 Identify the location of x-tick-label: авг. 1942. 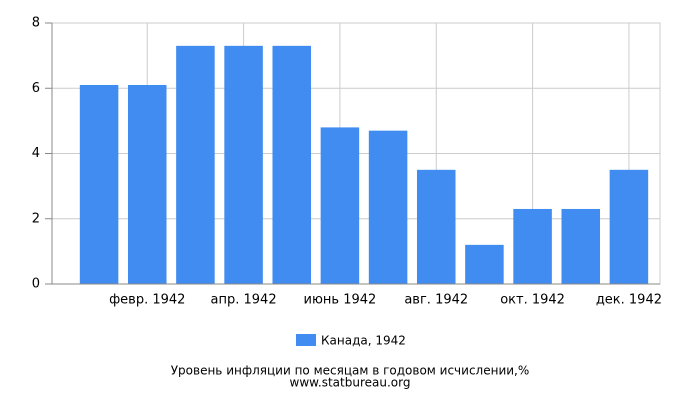
(436, 300).